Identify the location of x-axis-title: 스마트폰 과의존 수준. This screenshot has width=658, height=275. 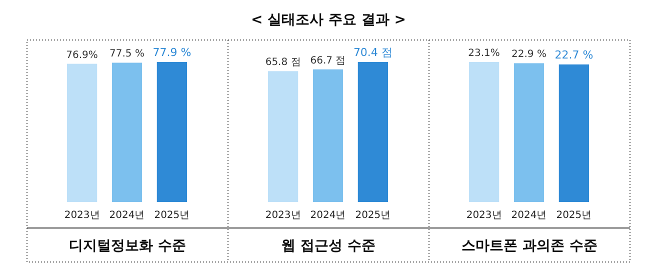
(530, 246).